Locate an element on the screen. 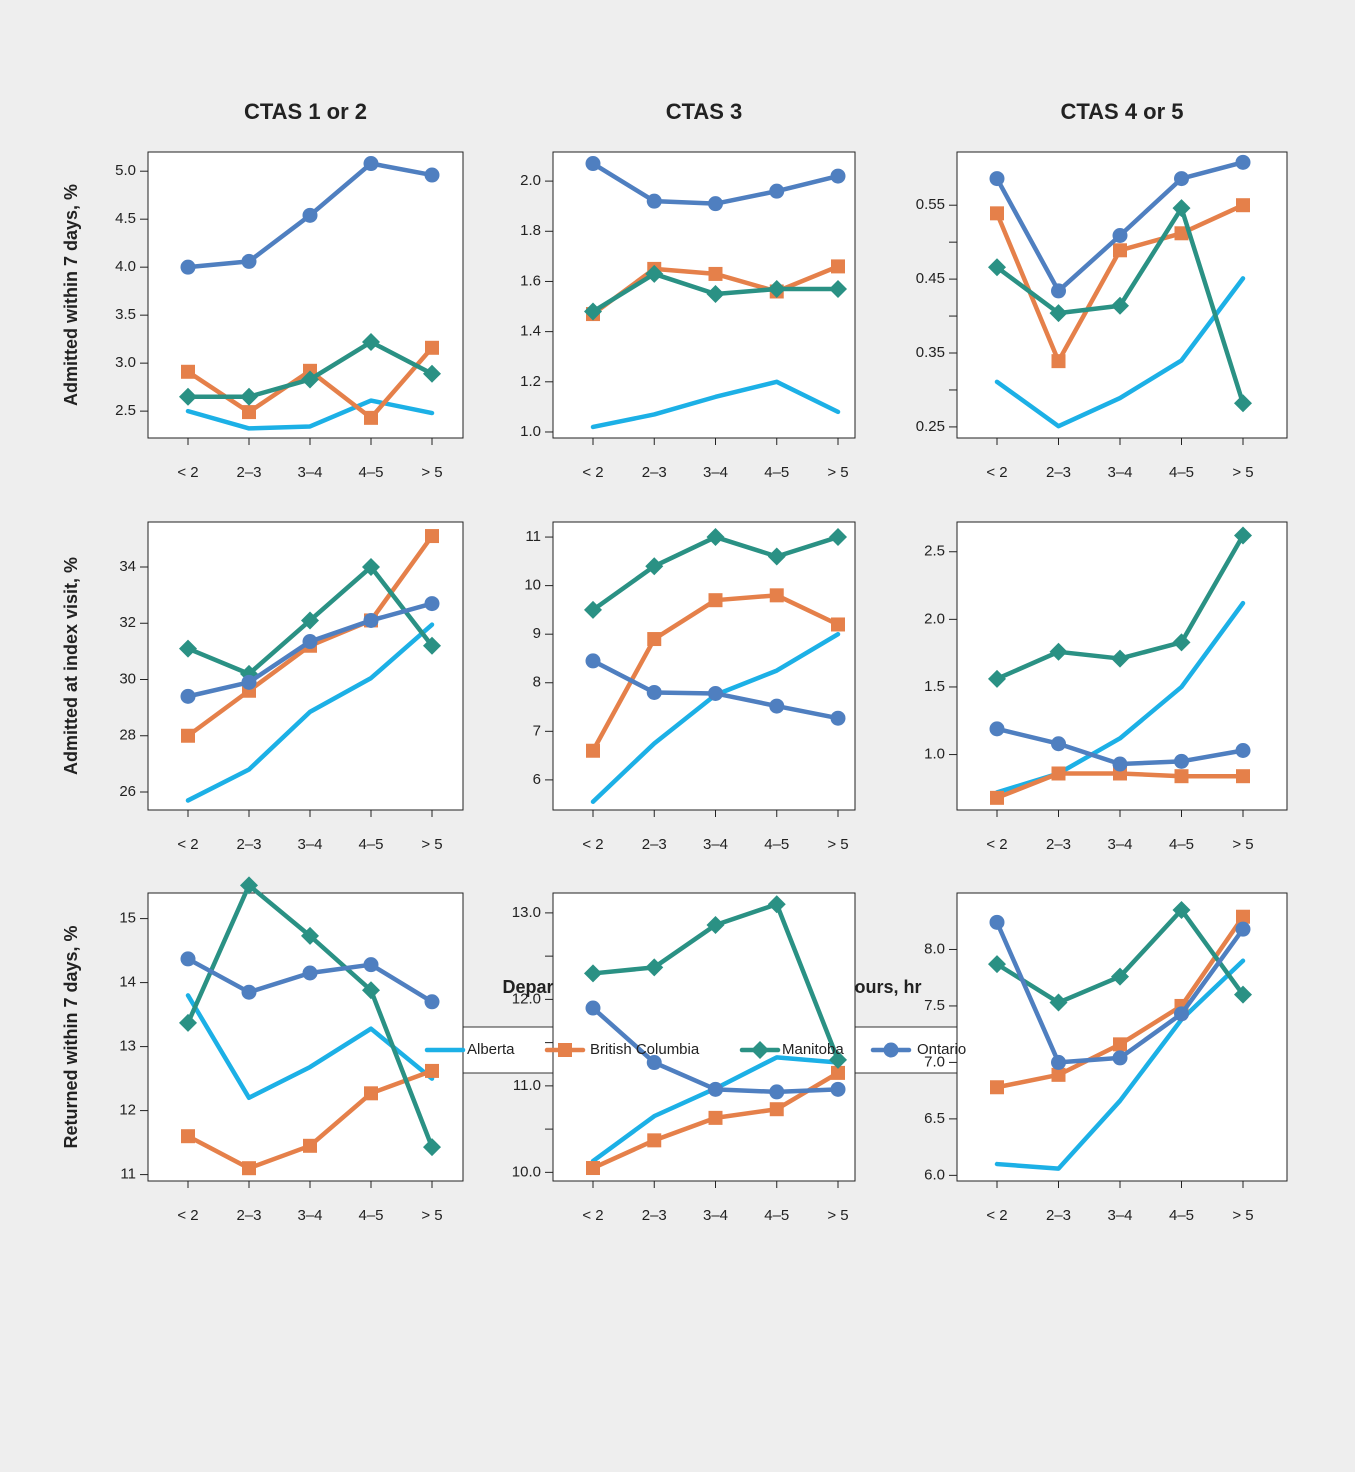 The width and height of the screenshot is (1355, 1472). y-tick-label: 14 is located at coordinates (127, 982).